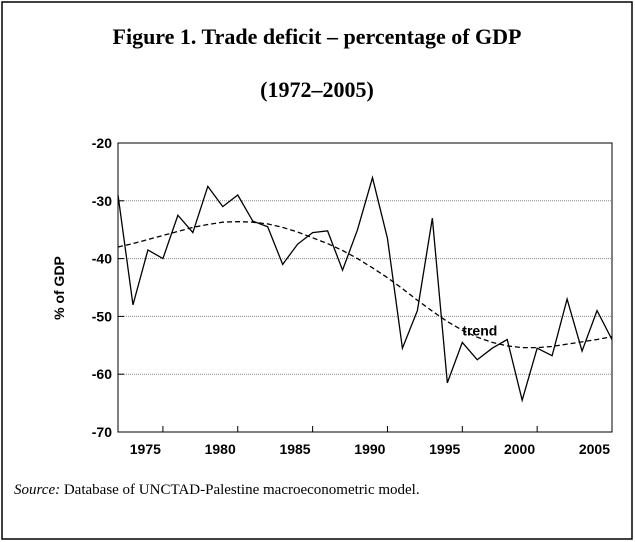  Describe the element at coordinates (102, 374) in the screenshot. I see `y-tick-label: -60` at that location.